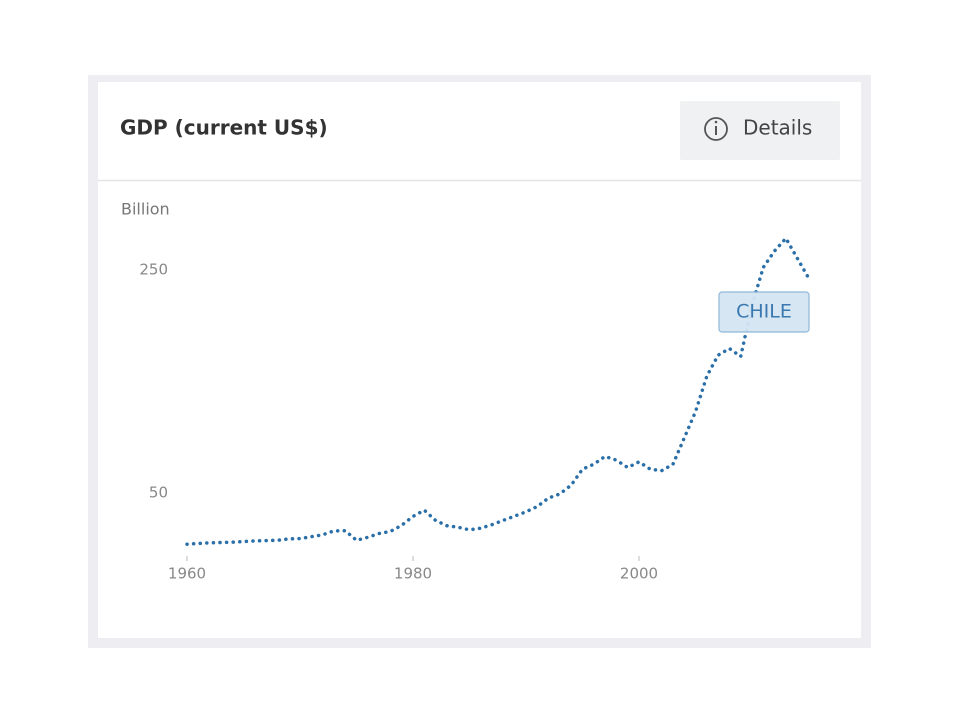 This screenshot has width=960, height=720. I want to click on button-bg, so click(760, 130).